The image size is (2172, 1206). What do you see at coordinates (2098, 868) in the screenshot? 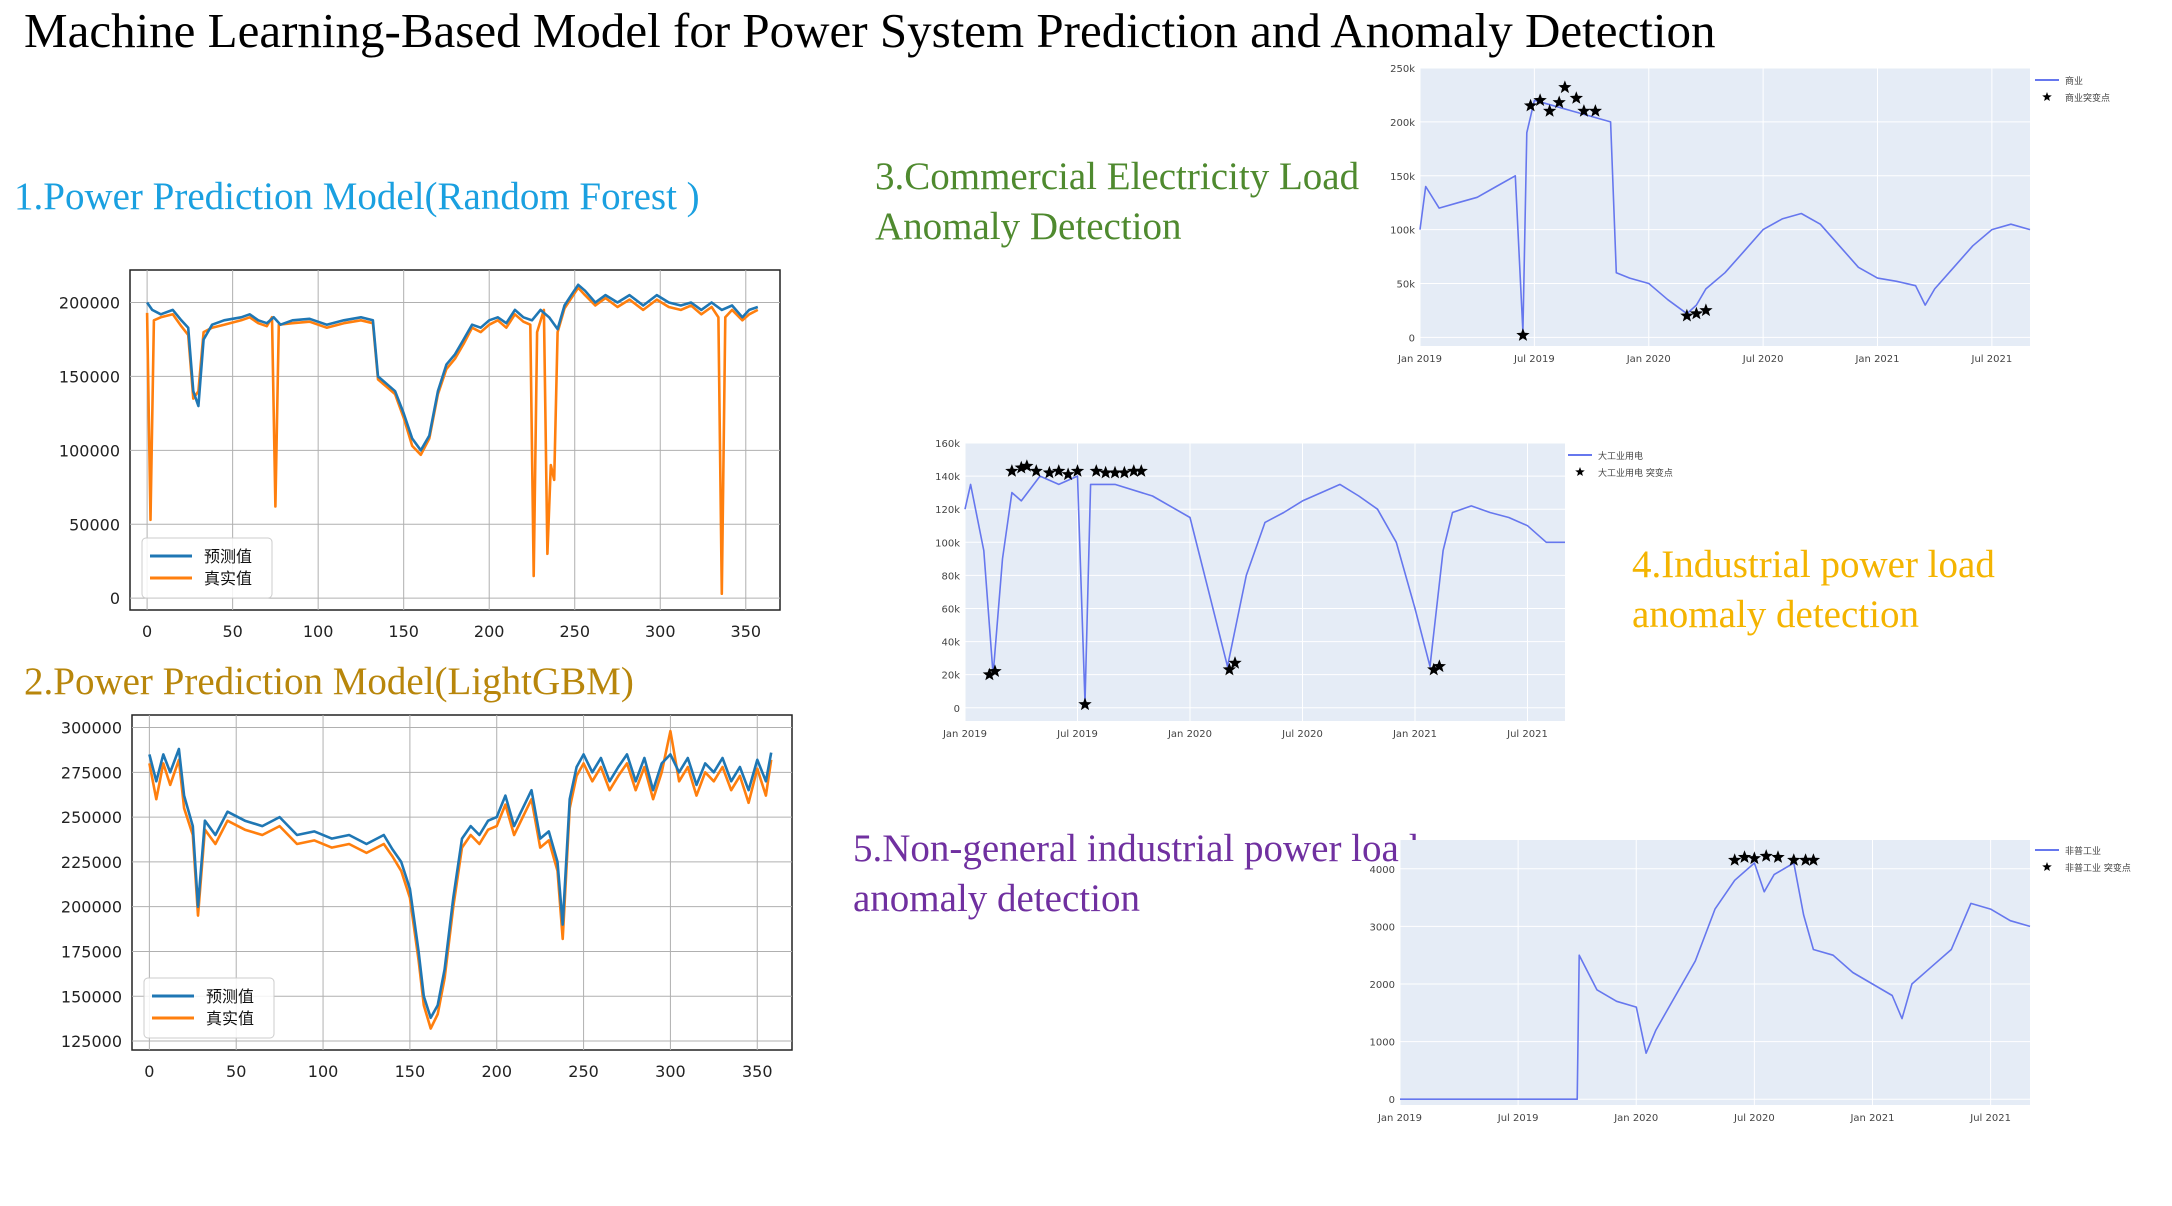
I see `legend-label: 非普工业 突变点` at bounding box center [2098, 868].